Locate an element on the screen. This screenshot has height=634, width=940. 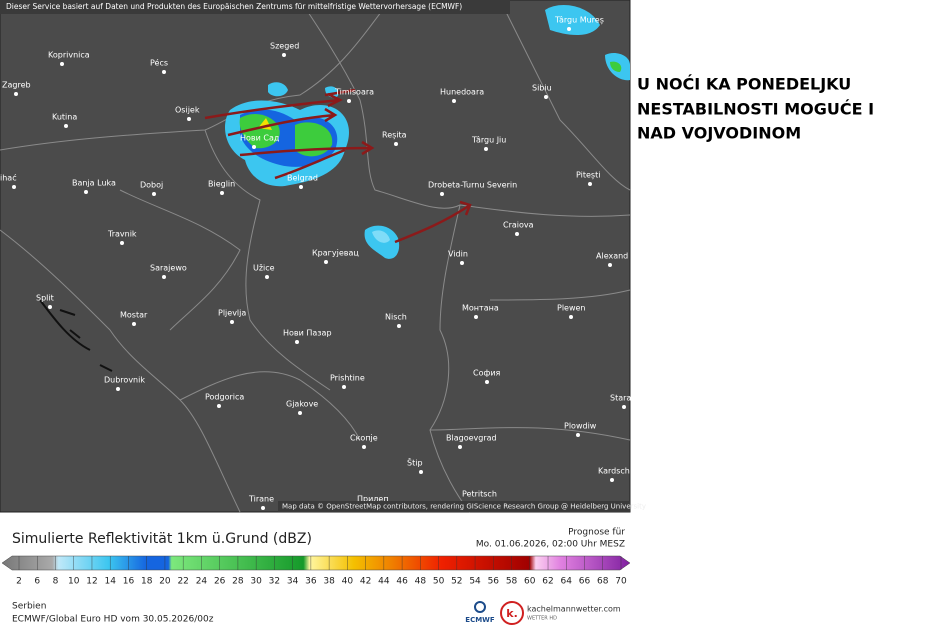
ecmwf-icon is located at coordinates (480, 607).